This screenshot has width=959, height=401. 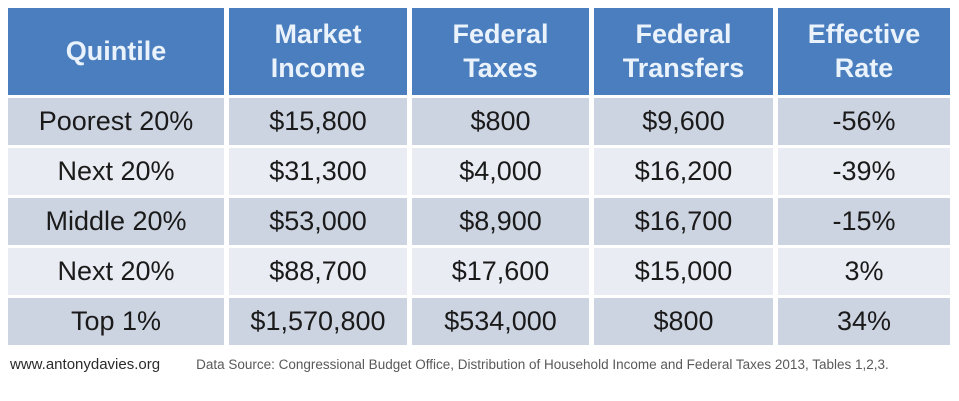 What do you see at coordinates (318, 171) in the screenshot?
I see `table-cell-income: $31,300` at bounding box center [318, 171].